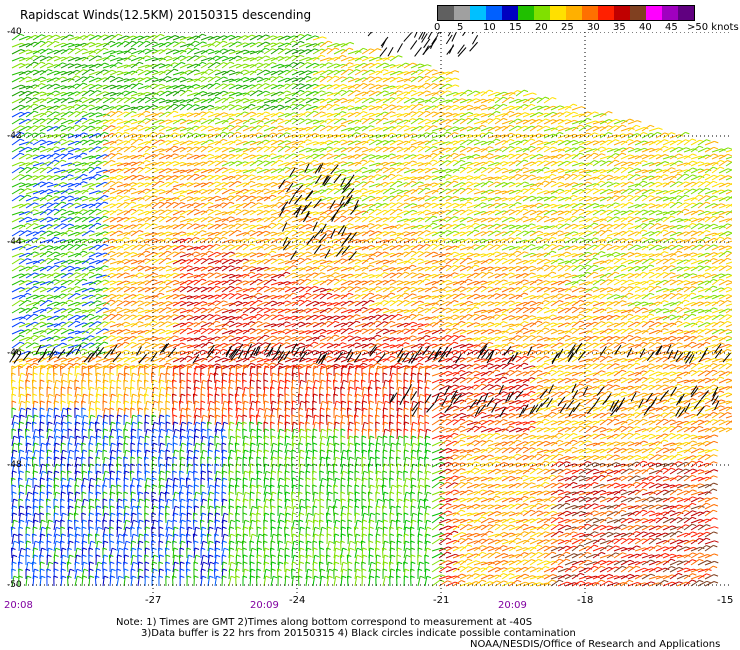 The image size is (740, 650). Describe the element at coordinates (567, 27) in the screenshot. I see `legend-label-25: 25` at that location.